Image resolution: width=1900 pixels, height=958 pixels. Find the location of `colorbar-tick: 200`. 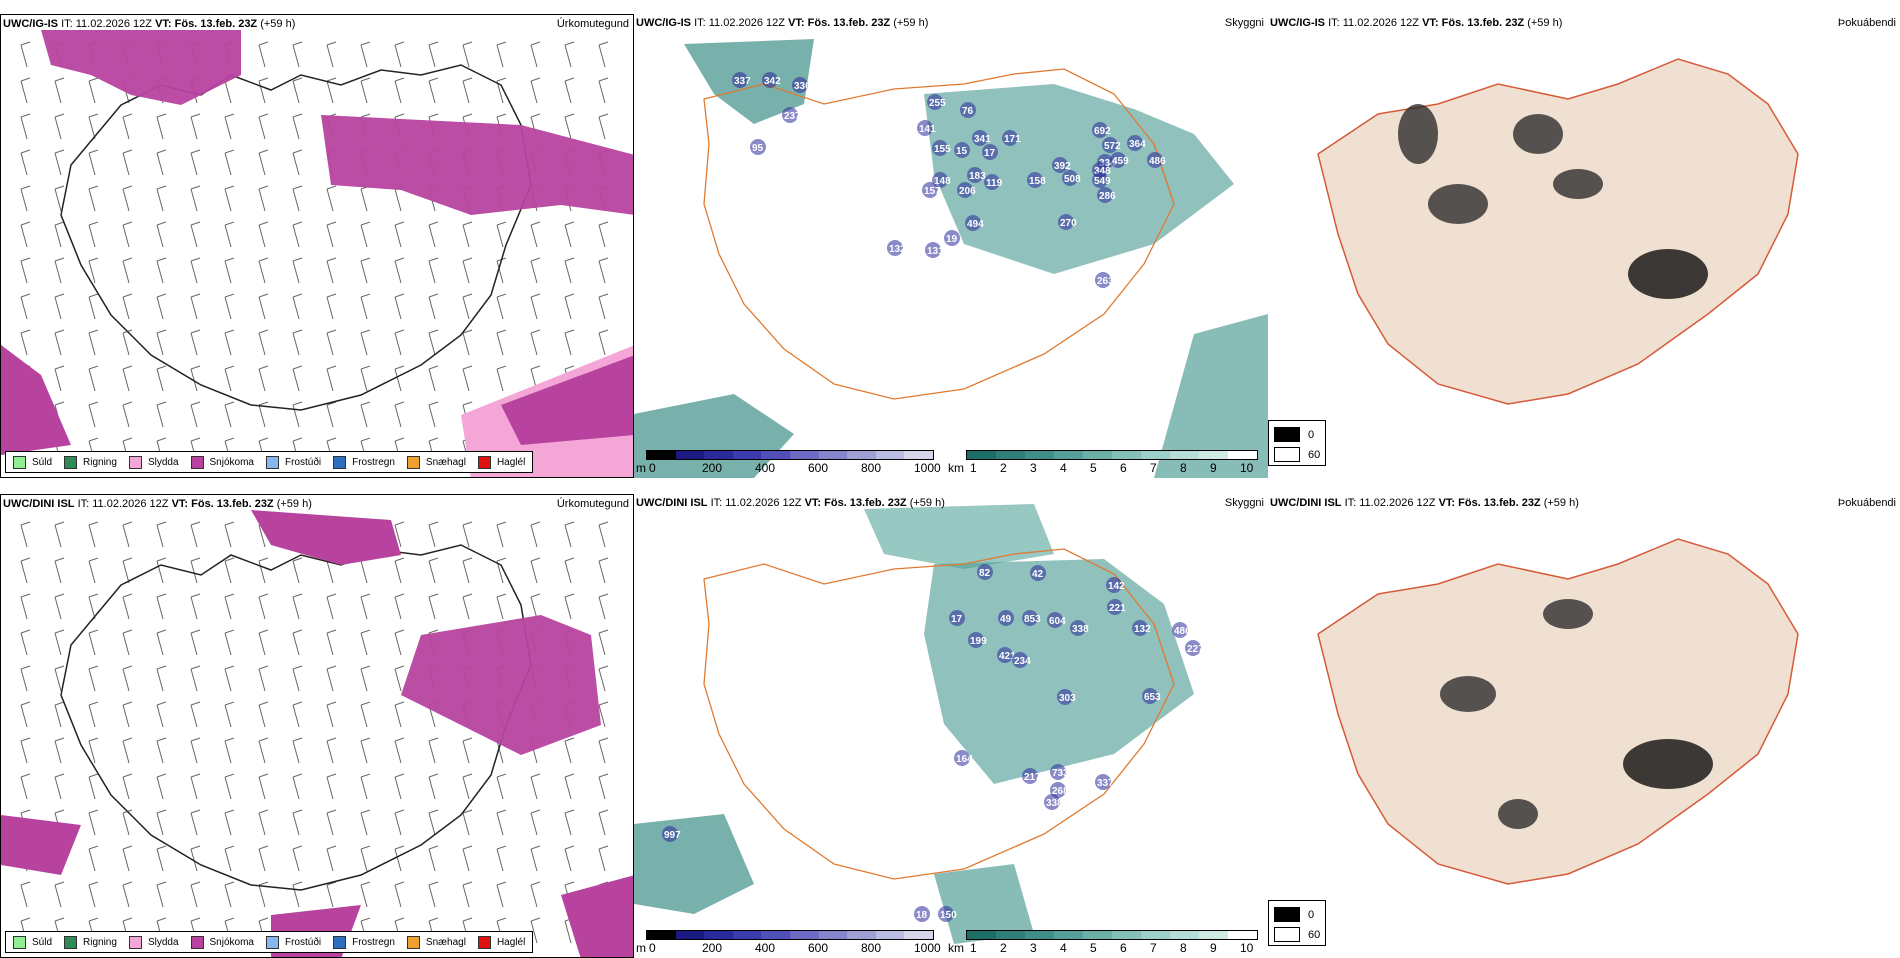

colorbar-tick: 200 is located at coordinates (712, 948).